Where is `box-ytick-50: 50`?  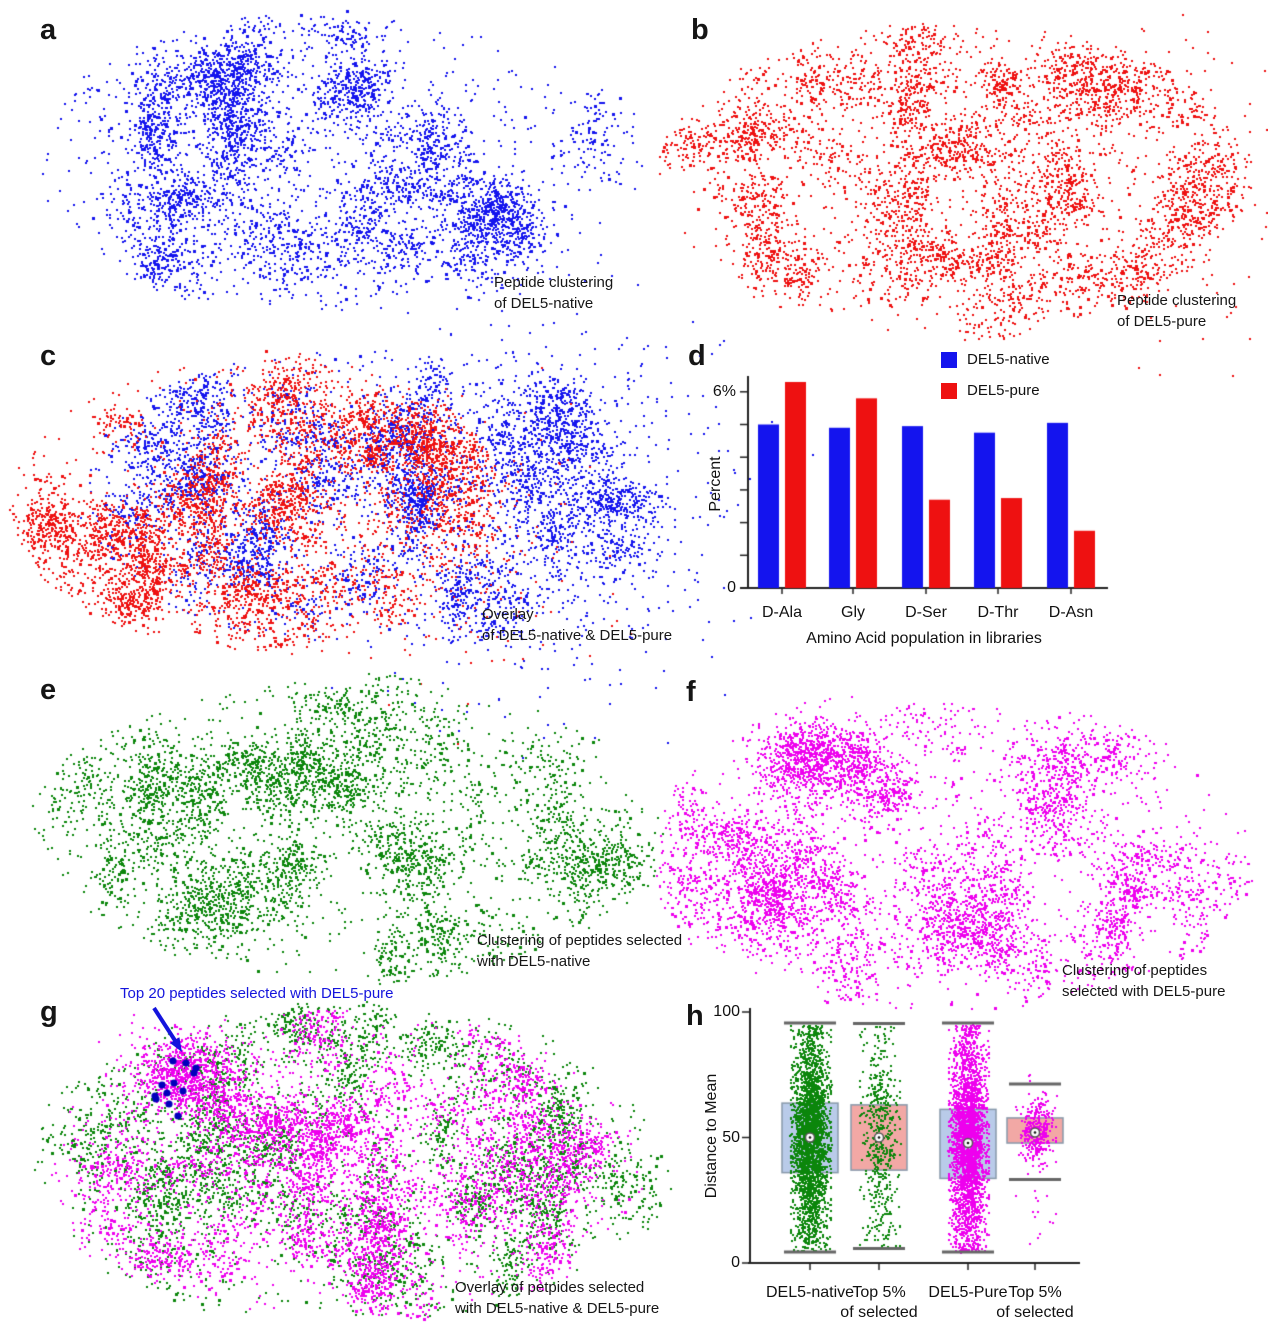 box-ytick-50: 50 is located at coordinates (731, 1137).